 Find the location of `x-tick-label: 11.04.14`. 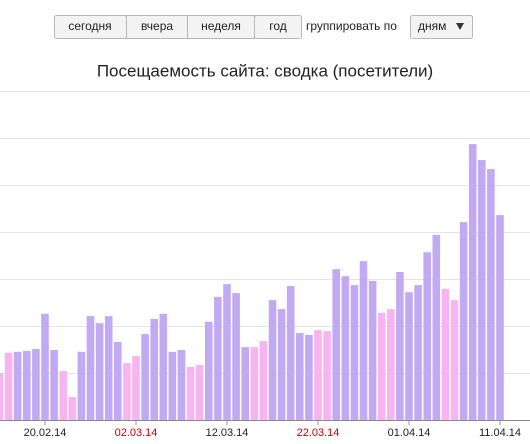

x-tick-label: 11.04.14 is located at coordinates (500, 433).